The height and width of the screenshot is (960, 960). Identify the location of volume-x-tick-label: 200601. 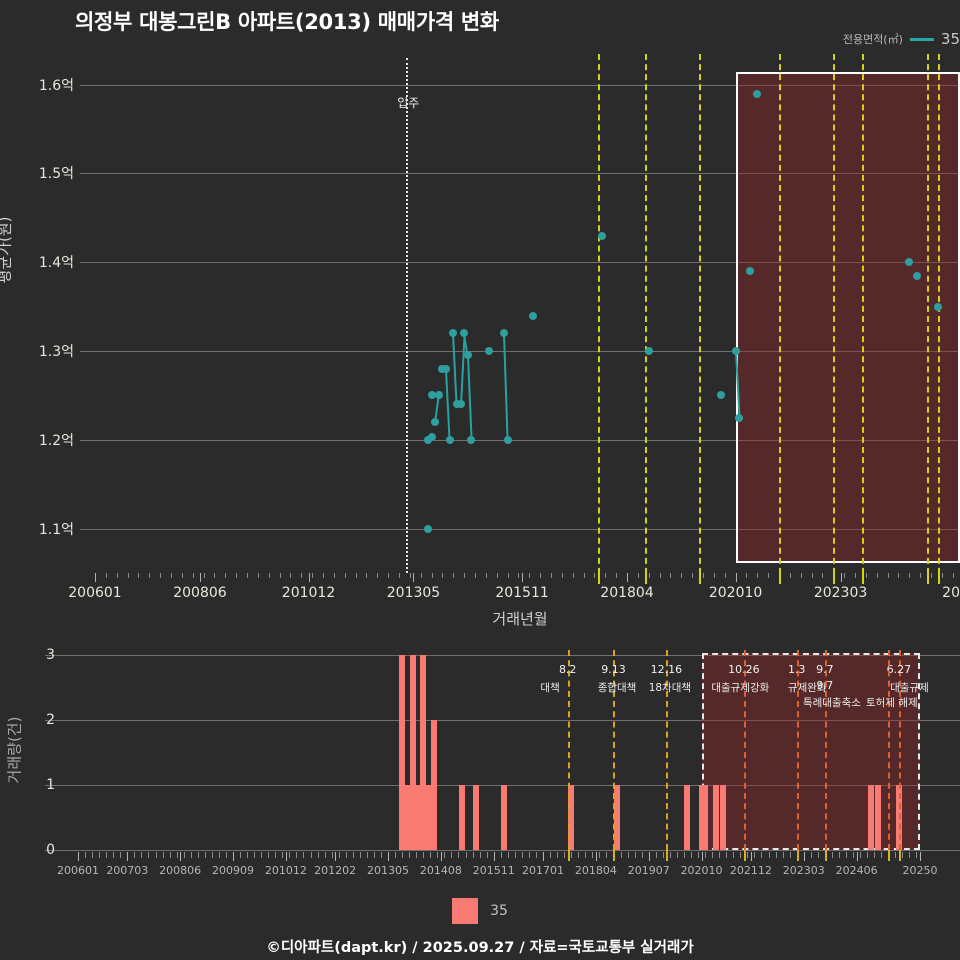
(78, 870).